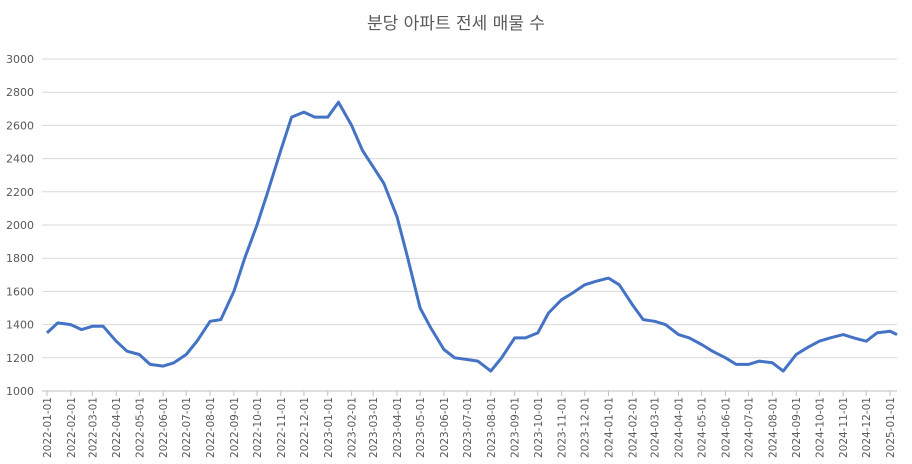  I want to click on x-tick-label: 2023-07-01, so click(468, 427).